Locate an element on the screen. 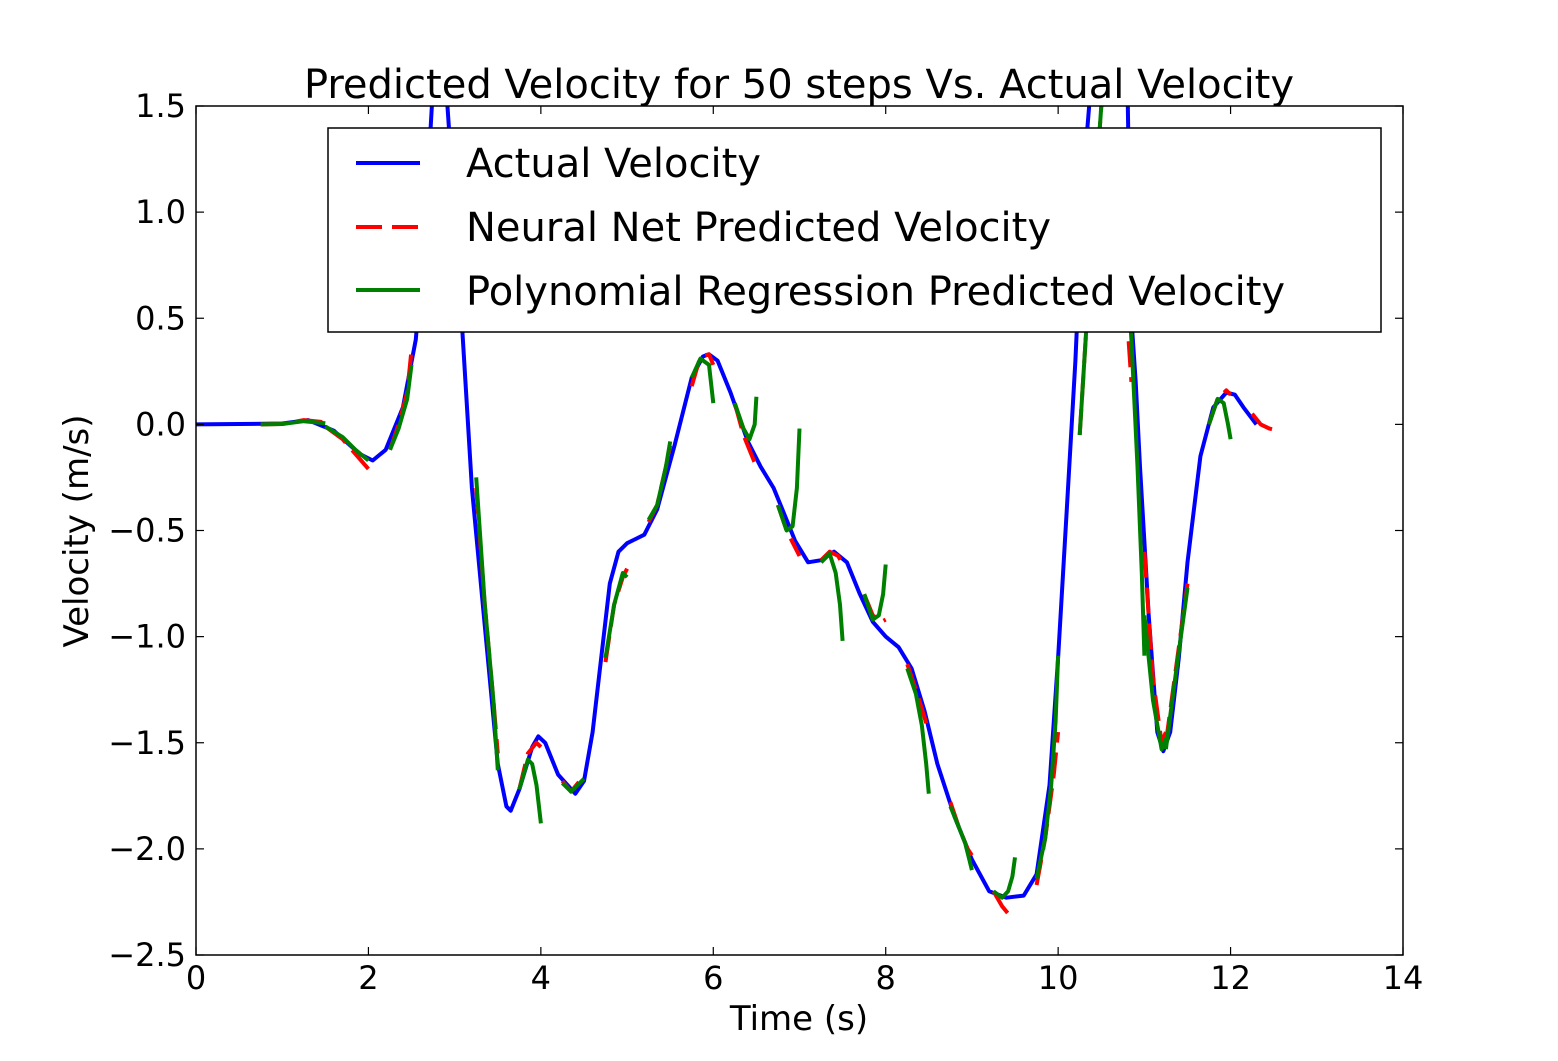 This screenshot has width=1558, height=1061. y-tick-label: −2.5 is located at coordinates (147, 955).